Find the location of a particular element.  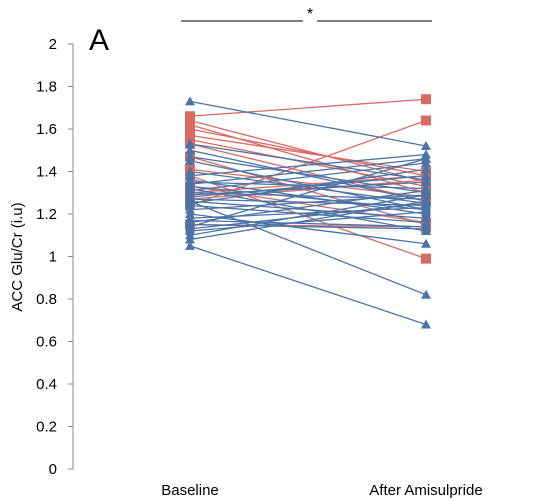

y-ticks: 0 0.2 0.4 0.6 0.8 1 1.2 1.4 1.6 1.8 2 is located at coordinates (54, 257).